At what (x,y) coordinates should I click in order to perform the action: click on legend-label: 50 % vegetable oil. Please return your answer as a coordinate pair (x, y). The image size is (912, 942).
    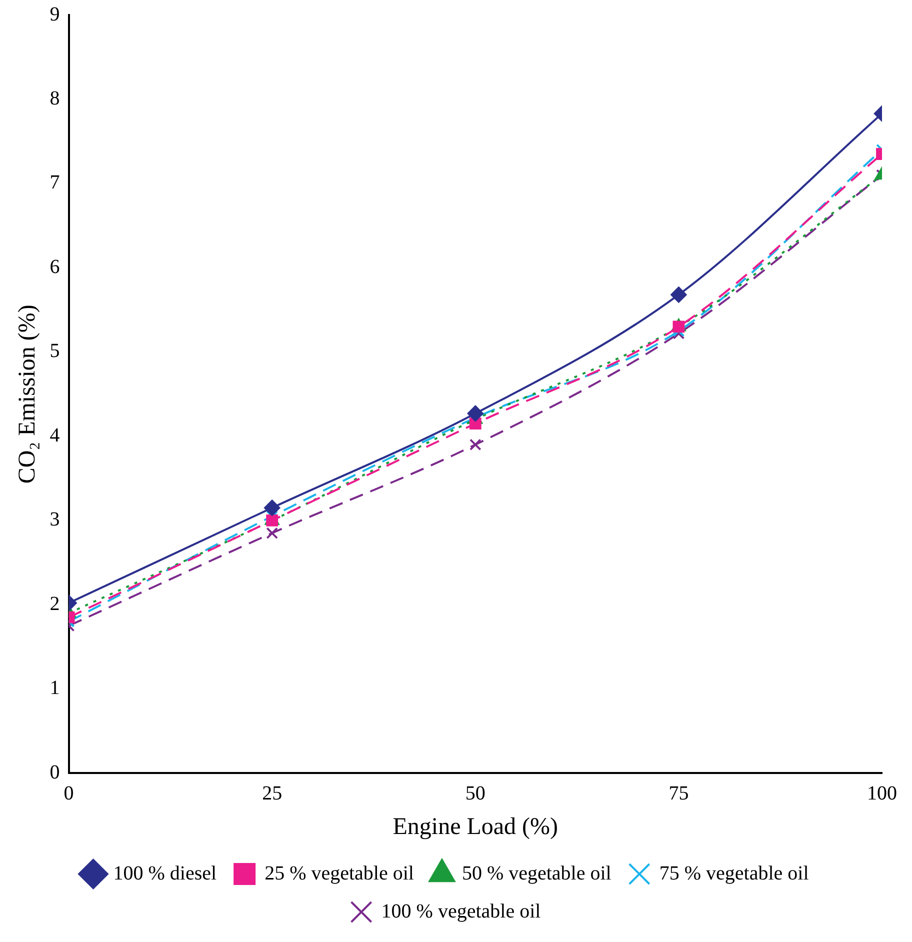
    Looking at the image, I should click on (537, 873).